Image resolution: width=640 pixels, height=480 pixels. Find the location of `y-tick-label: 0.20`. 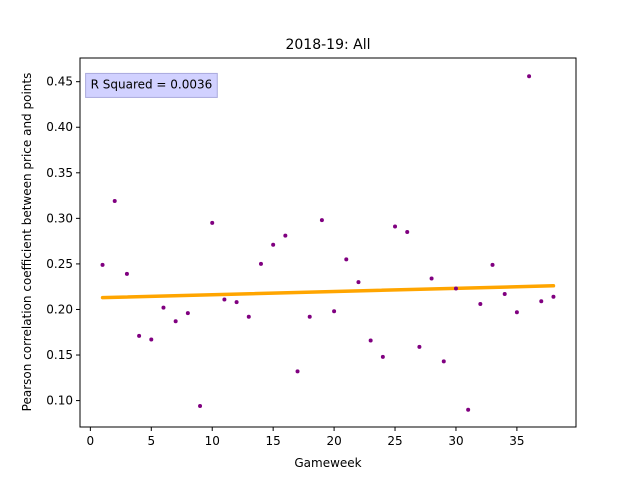

y-tick-label: 0.20 is located at coordinates (59, 309).